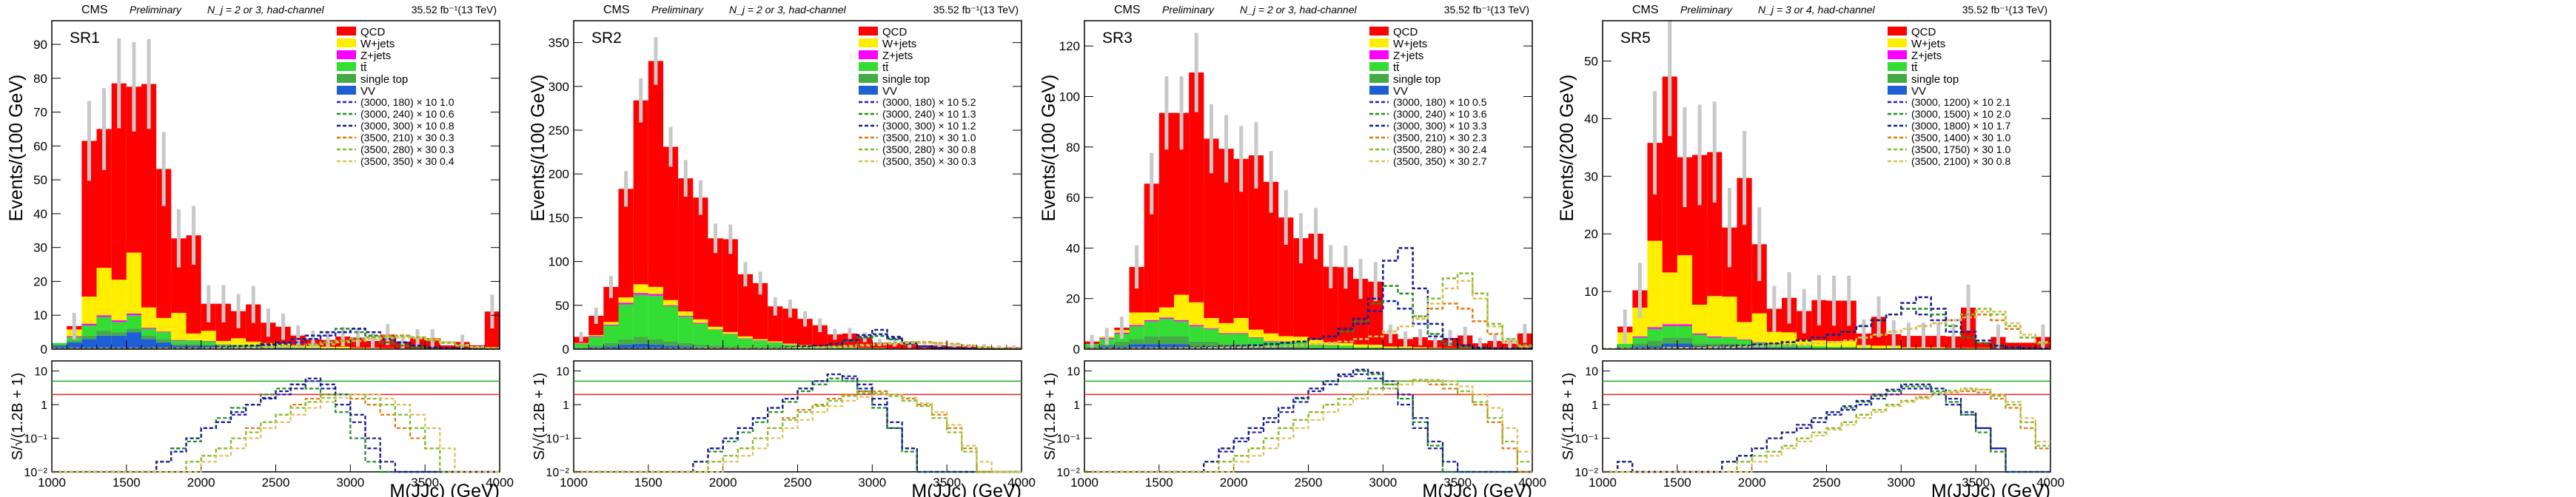 Image resolution: width=2576 pixels, height=497 pixels. Describe the element at coordinates (606, 38) in the screenshot. I see `region-label: SR2` at that location.